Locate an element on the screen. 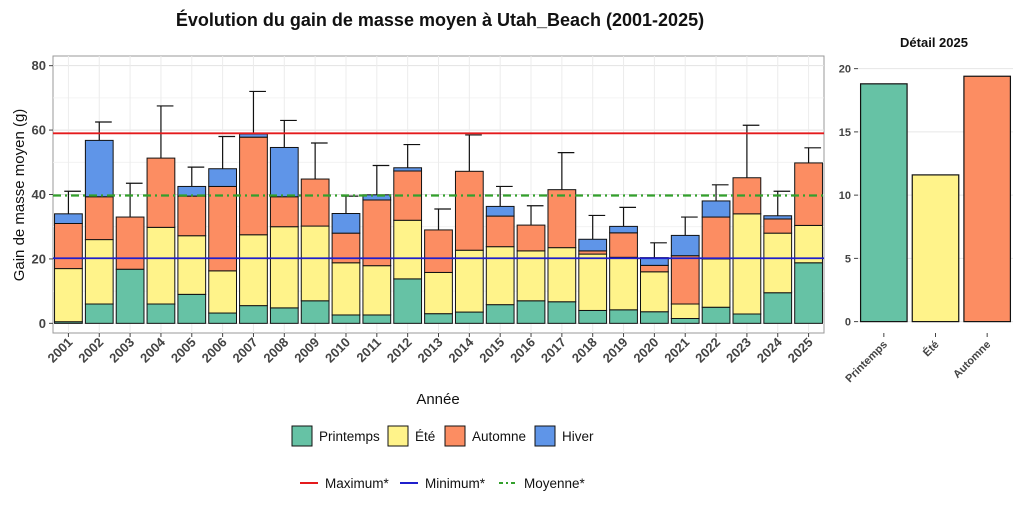  x-tick-label: 2022 is located at coordinates (707, 350).